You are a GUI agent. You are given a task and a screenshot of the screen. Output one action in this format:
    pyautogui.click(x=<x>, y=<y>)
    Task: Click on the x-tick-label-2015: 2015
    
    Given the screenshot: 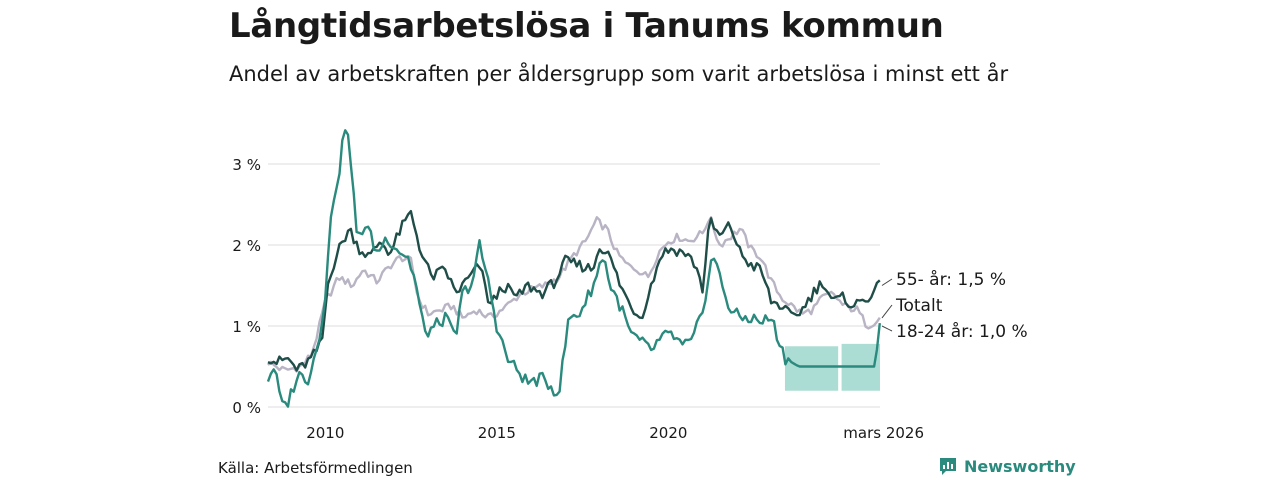 What is the action you would take?
    pyautogui.click(x=497, y=433)
    